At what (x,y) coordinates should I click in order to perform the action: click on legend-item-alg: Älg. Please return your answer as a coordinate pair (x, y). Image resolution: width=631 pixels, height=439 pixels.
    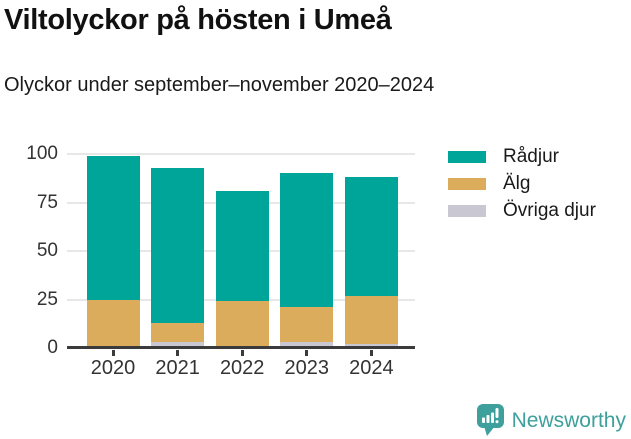
    Looking at the image, I should click on (522, 183).